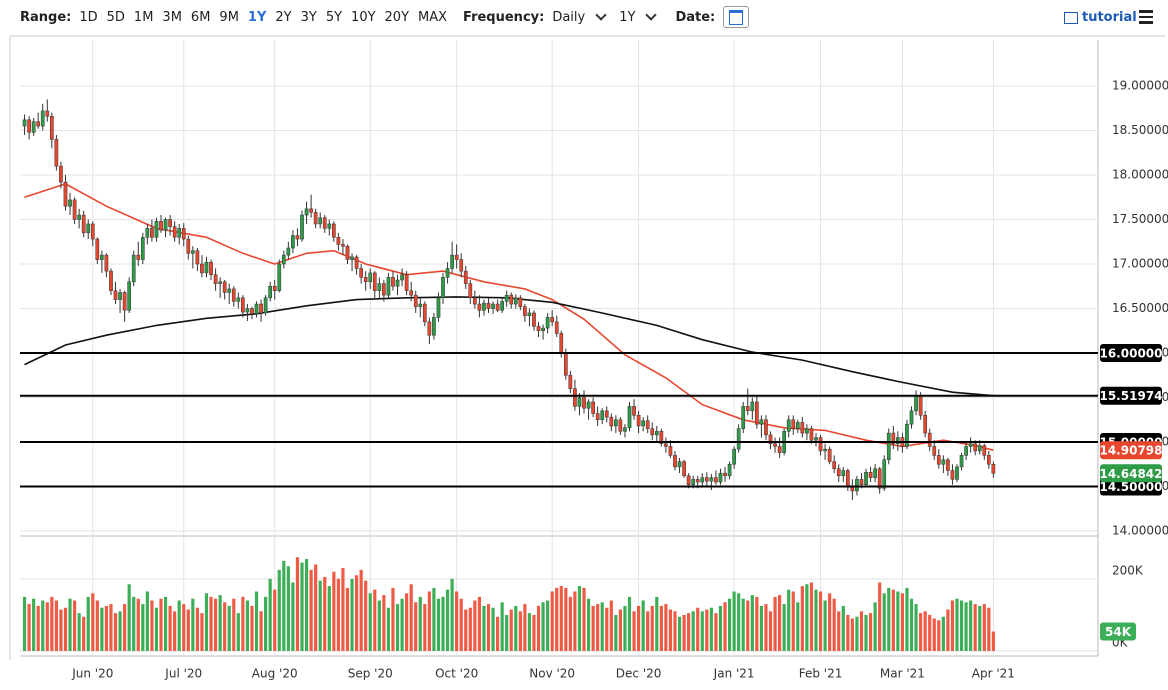  What do you see at coordinates (88, 17) in the screenshot?
I see `range-button: 1D` at bounding box center [88, 17].